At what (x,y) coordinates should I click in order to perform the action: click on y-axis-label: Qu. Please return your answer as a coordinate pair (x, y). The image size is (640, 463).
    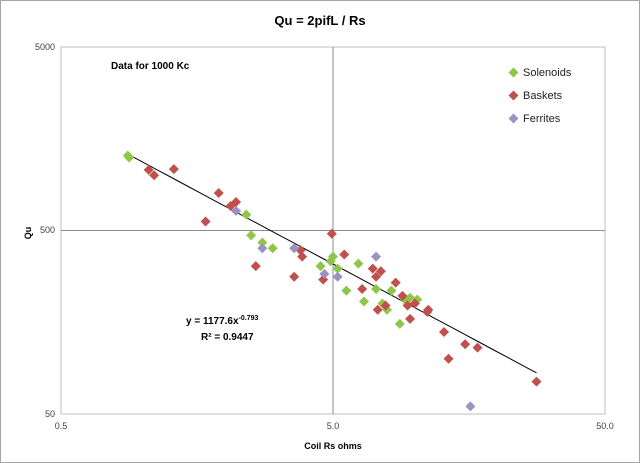
    Looking at the image, I should click on (28, 233).